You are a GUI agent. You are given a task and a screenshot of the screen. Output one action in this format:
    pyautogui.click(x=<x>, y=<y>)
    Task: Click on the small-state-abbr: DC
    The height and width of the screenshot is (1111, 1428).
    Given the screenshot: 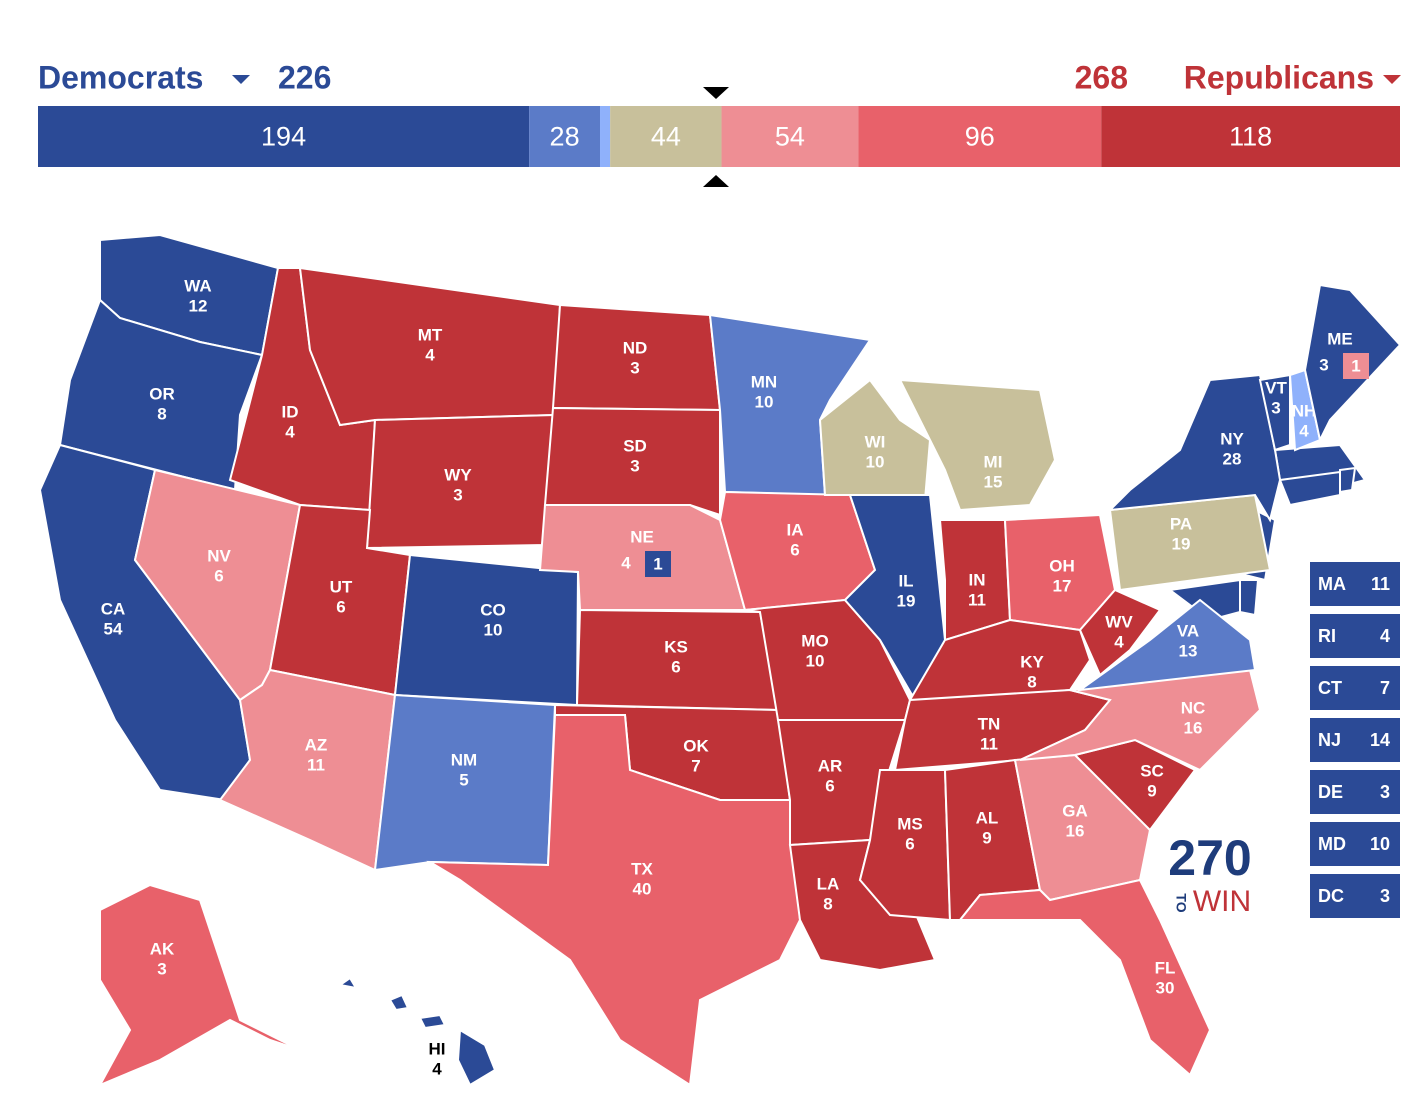 What is the action you would take?
    pyautogui.click(x=1331, y=896)
    